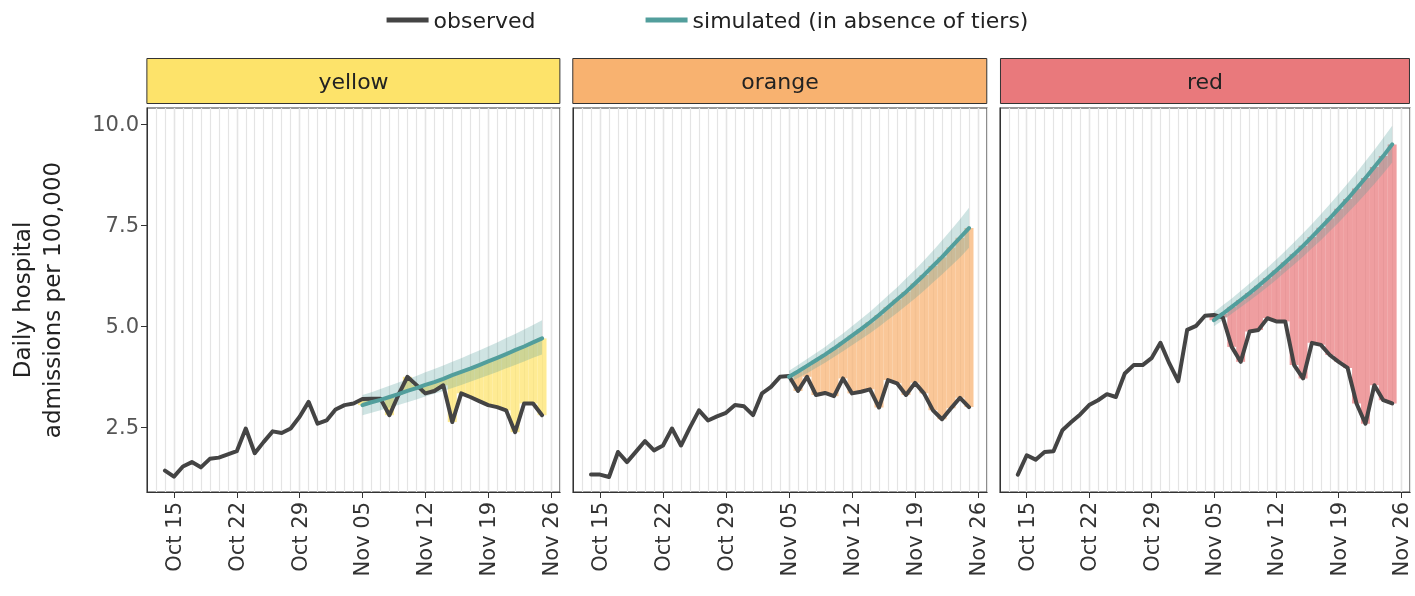 Image resolution: width=1415 pixels, height=596 pixels. Describe the element at coordinates (37, 300) in the screenshot. I see `y-axis-title: Daily hospital admissions per 100,000` at that location.